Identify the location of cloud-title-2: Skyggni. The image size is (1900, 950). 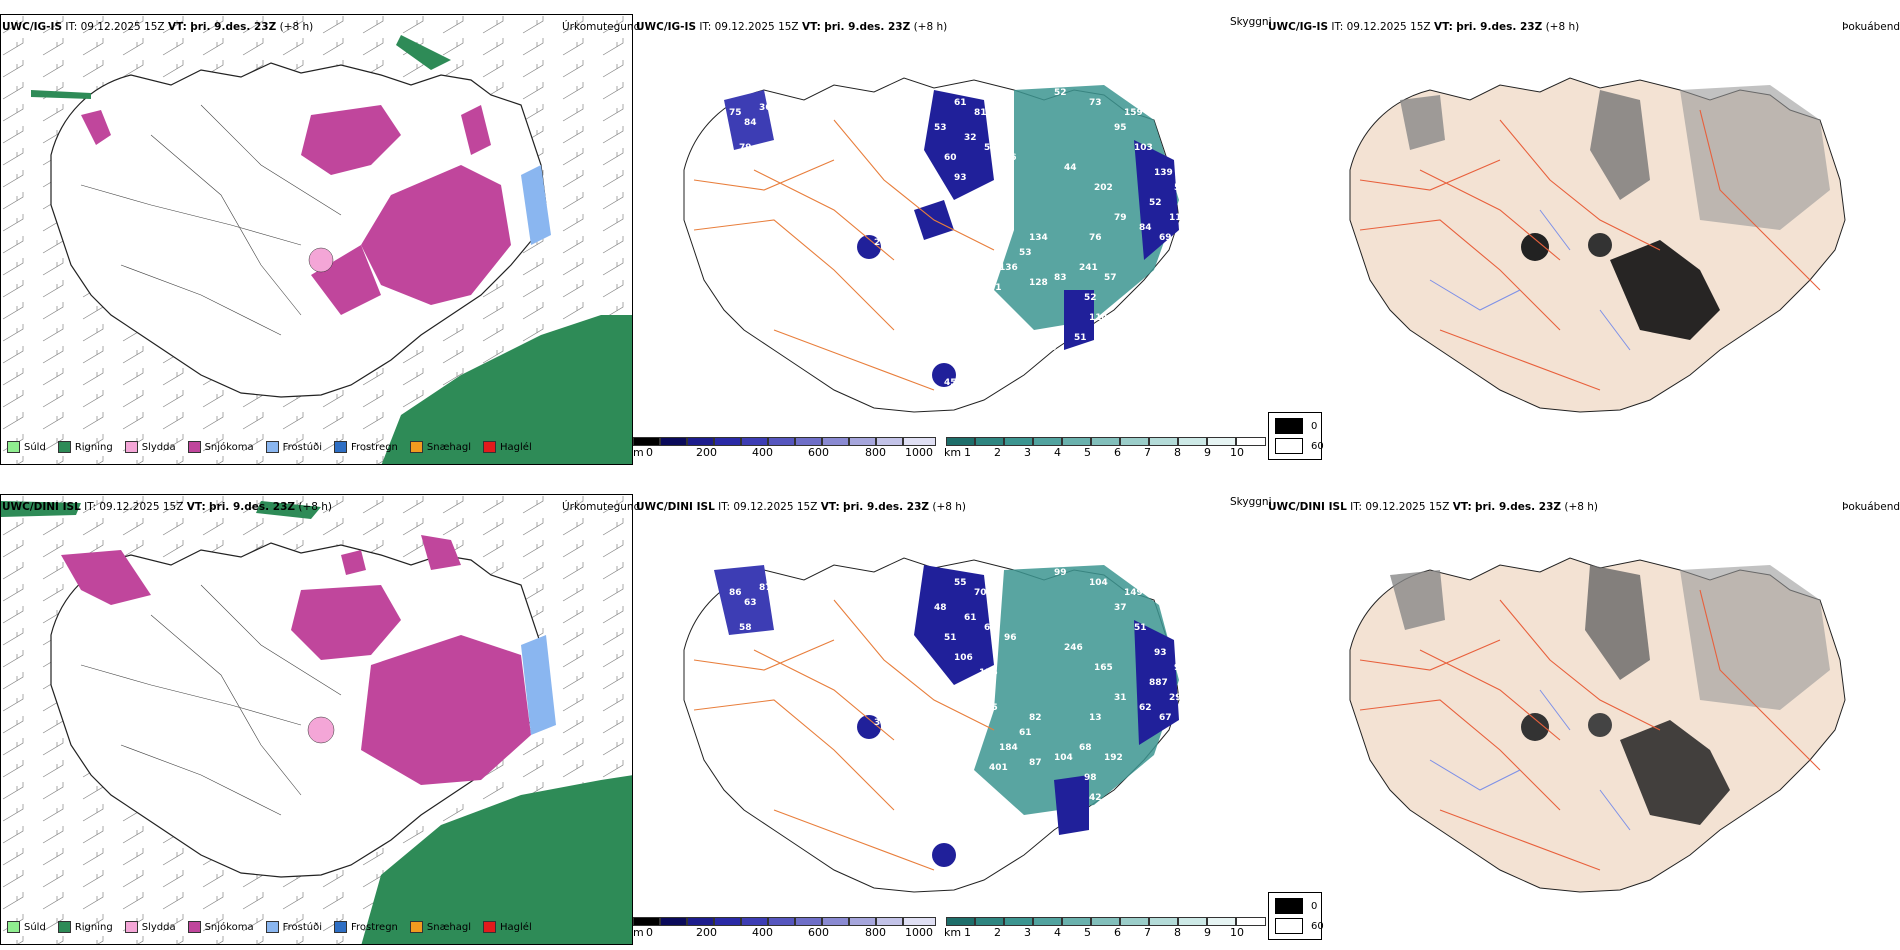
(1251, 502).